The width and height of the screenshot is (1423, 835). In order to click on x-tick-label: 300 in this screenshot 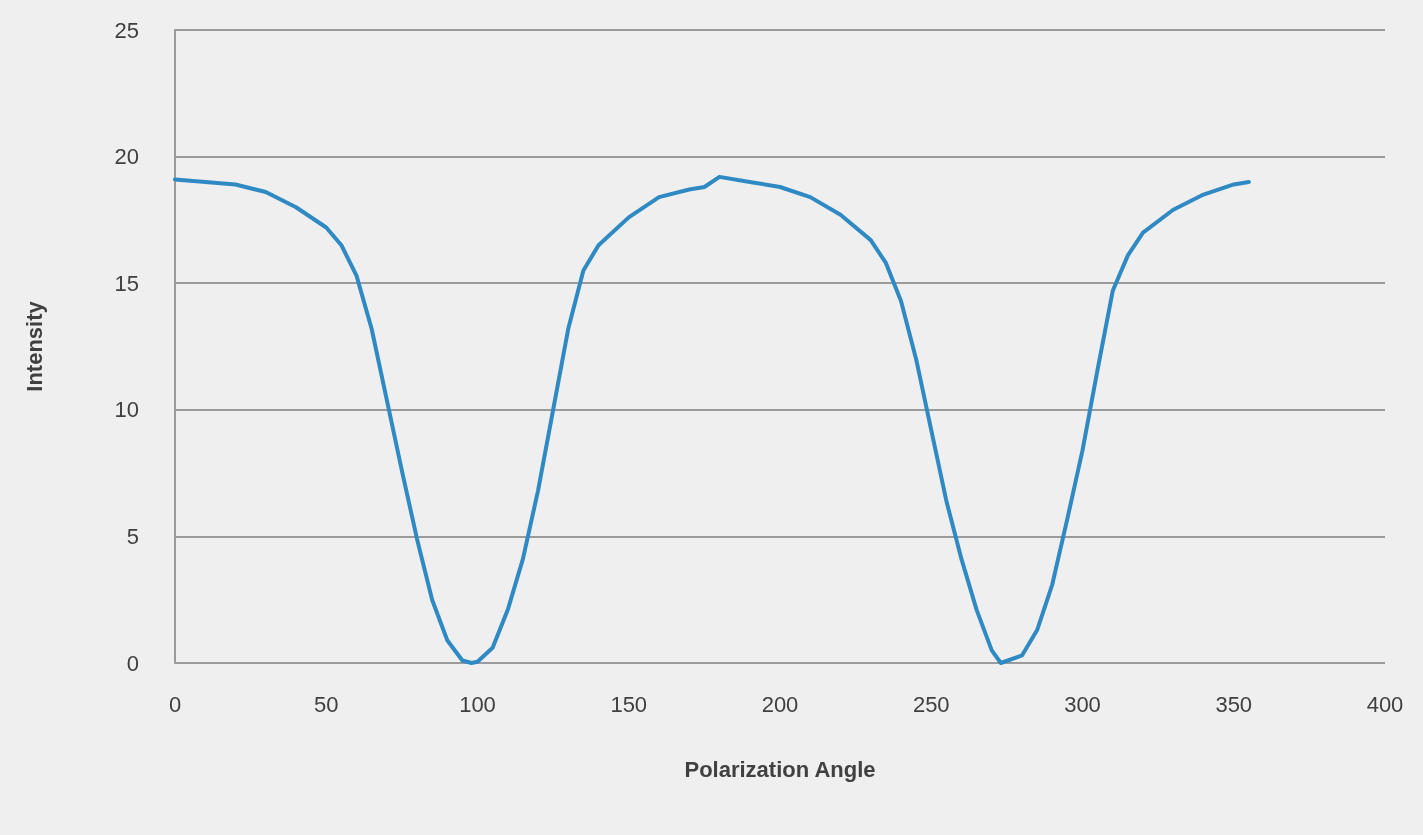, I will do `click(1082, 704)`.